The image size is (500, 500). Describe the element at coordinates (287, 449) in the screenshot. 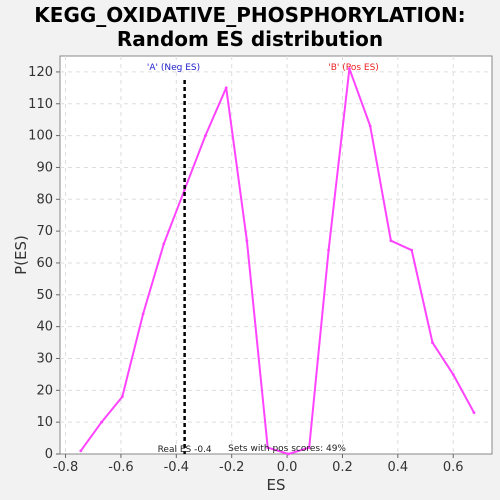

I see `pos-scores-note: Sets with pos scores: 49%` at that location.